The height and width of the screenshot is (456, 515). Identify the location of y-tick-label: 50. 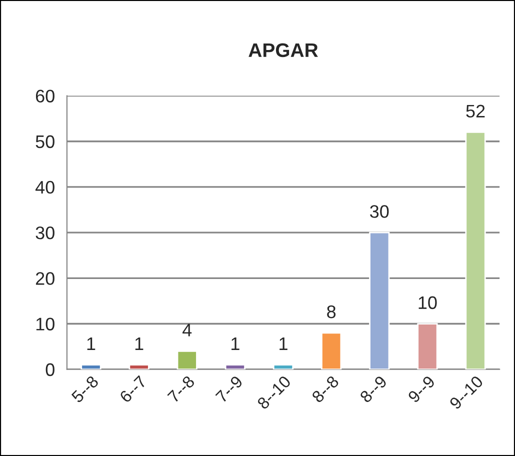
(45, 141).